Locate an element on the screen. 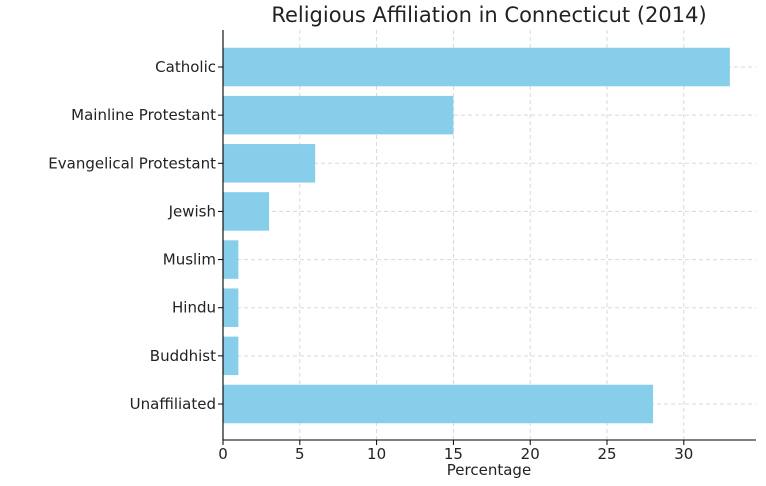 The width and height of the screenshot is (766, 486). x-tick-label: 15 is located at coordinates (453, 454).